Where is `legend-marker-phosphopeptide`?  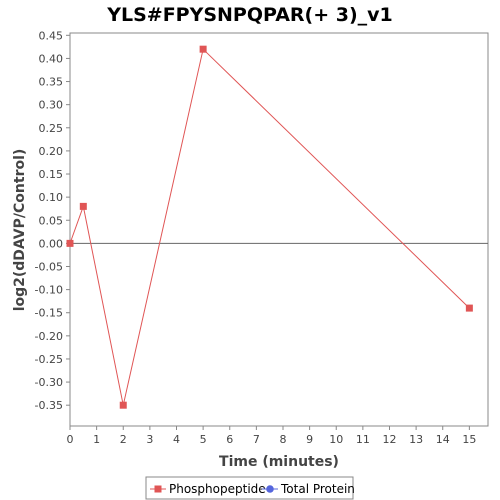 legend-marker-phosphopeptide is located at coordinates (158, 489).